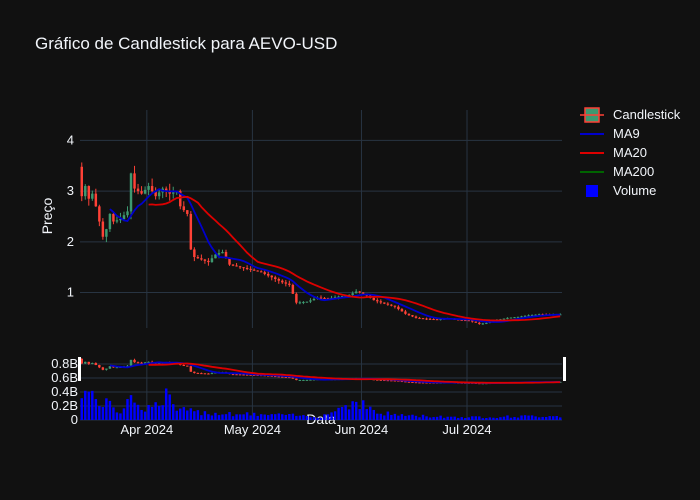  What do you see at coordinates (354, 373) in the screenshot?
I see `range-ma20-line` at bounding box center [354, 373].